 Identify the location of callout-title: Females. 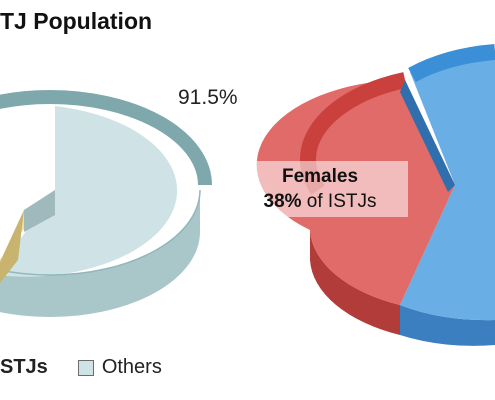
(320, 176).